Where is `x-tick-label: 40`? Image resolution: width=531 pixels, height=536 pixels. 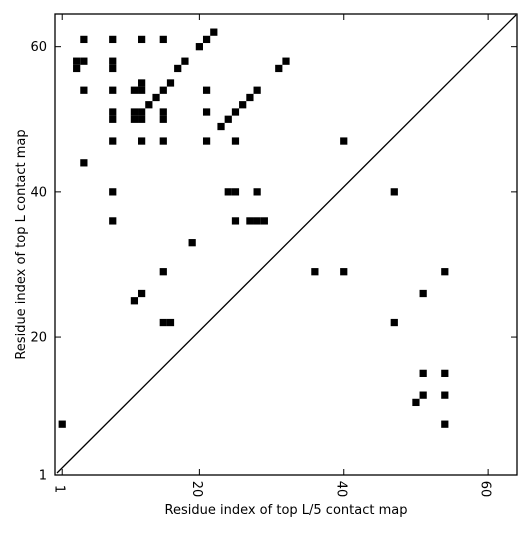
x-tick-label: 40 is located at coordinates (340, 489).